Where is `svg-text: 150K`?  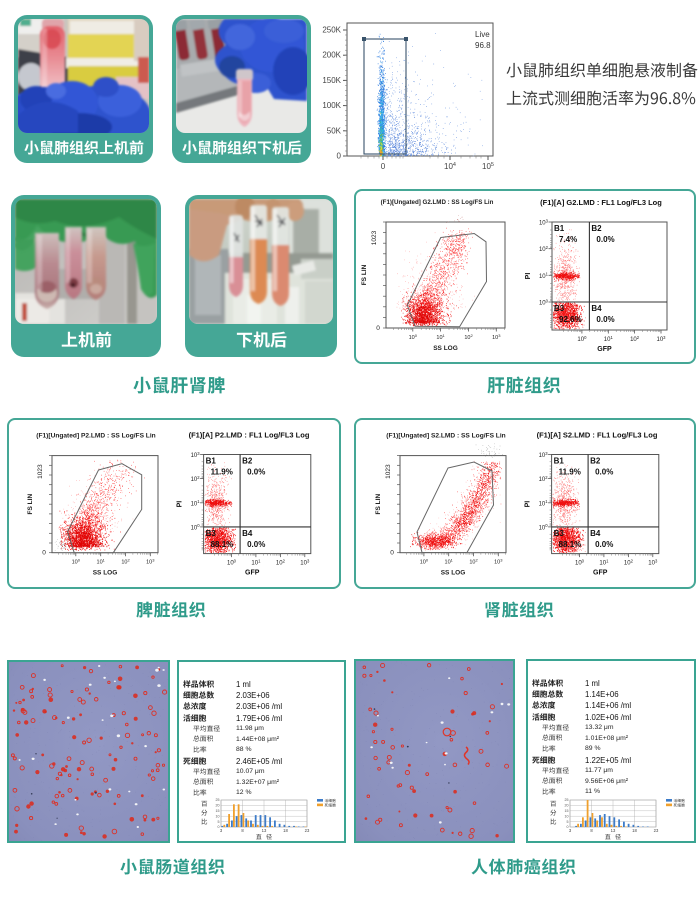 svg-text: 150K is located at coordinates (331, 80).